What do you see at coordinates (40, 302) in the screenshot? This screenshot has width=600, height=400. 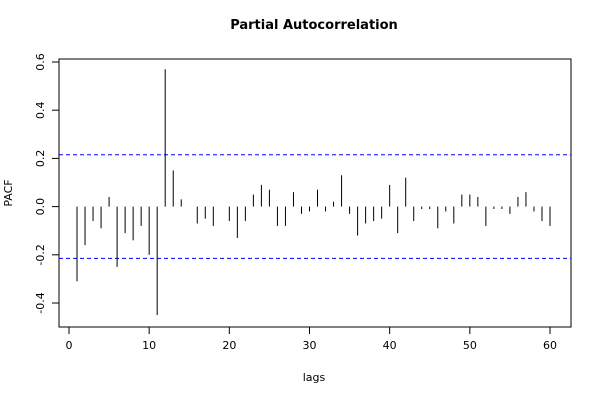 I see `y-tick-label-0: -0.4` at bounding box center [40, 302].